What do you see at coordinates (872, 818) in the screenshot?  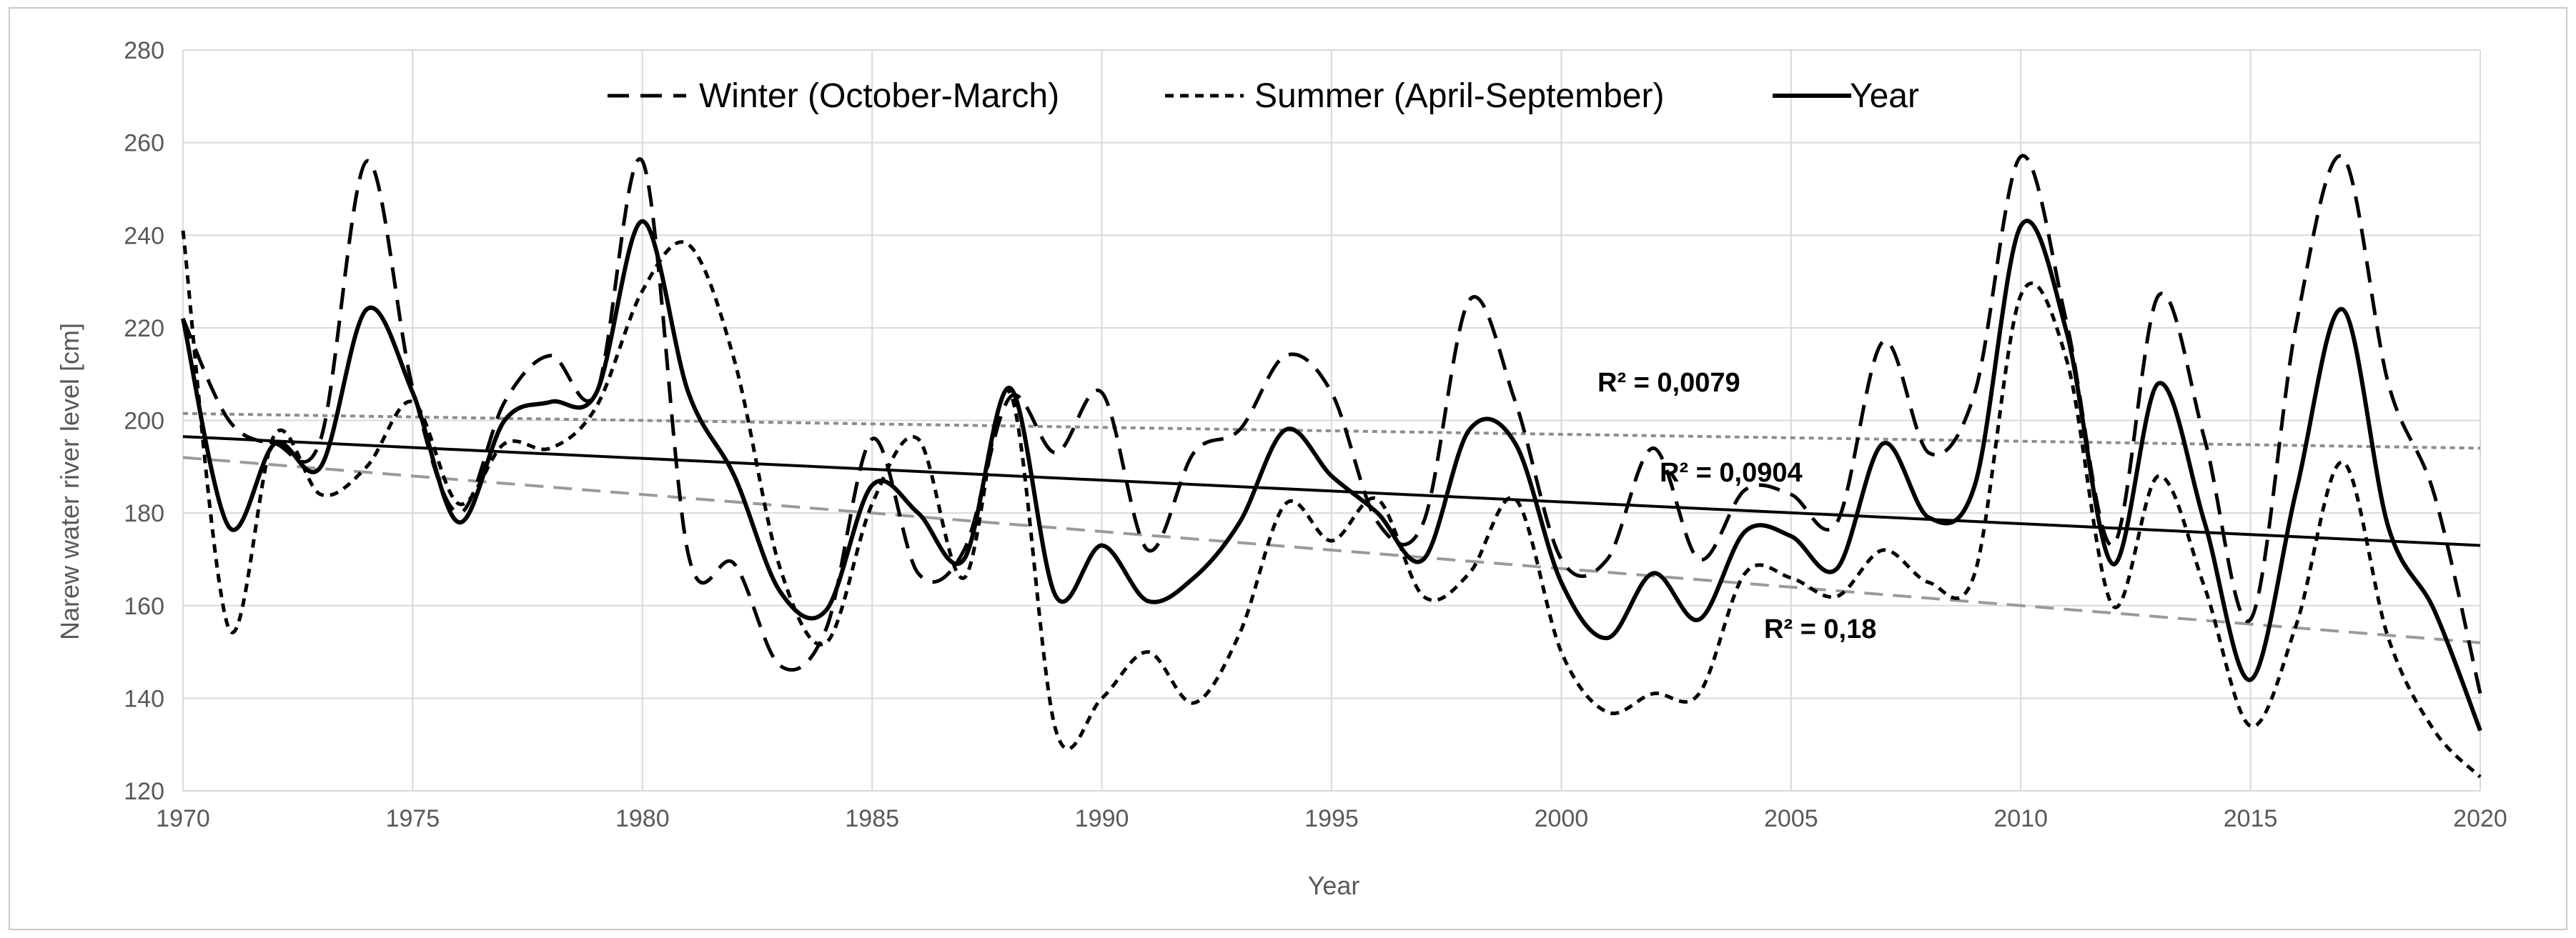 I see `x-tick-label: 1985` at bounding box center [872, 818].